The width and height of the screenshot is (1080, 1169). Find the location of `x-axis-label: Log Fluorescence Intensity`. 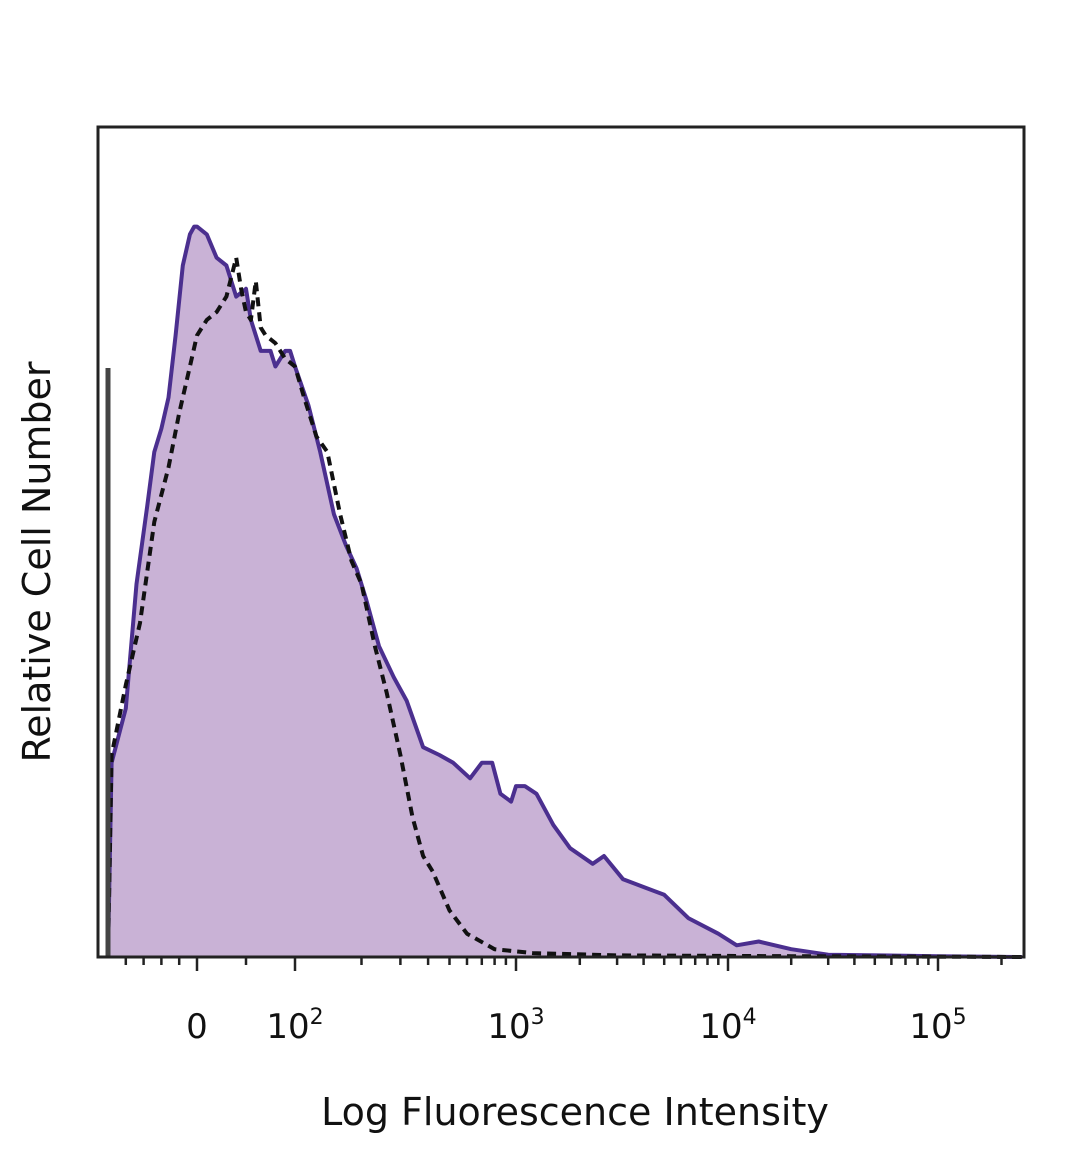

x-axis-label: Log Fluorescence Intensity is located at coordinates (575, 1112).